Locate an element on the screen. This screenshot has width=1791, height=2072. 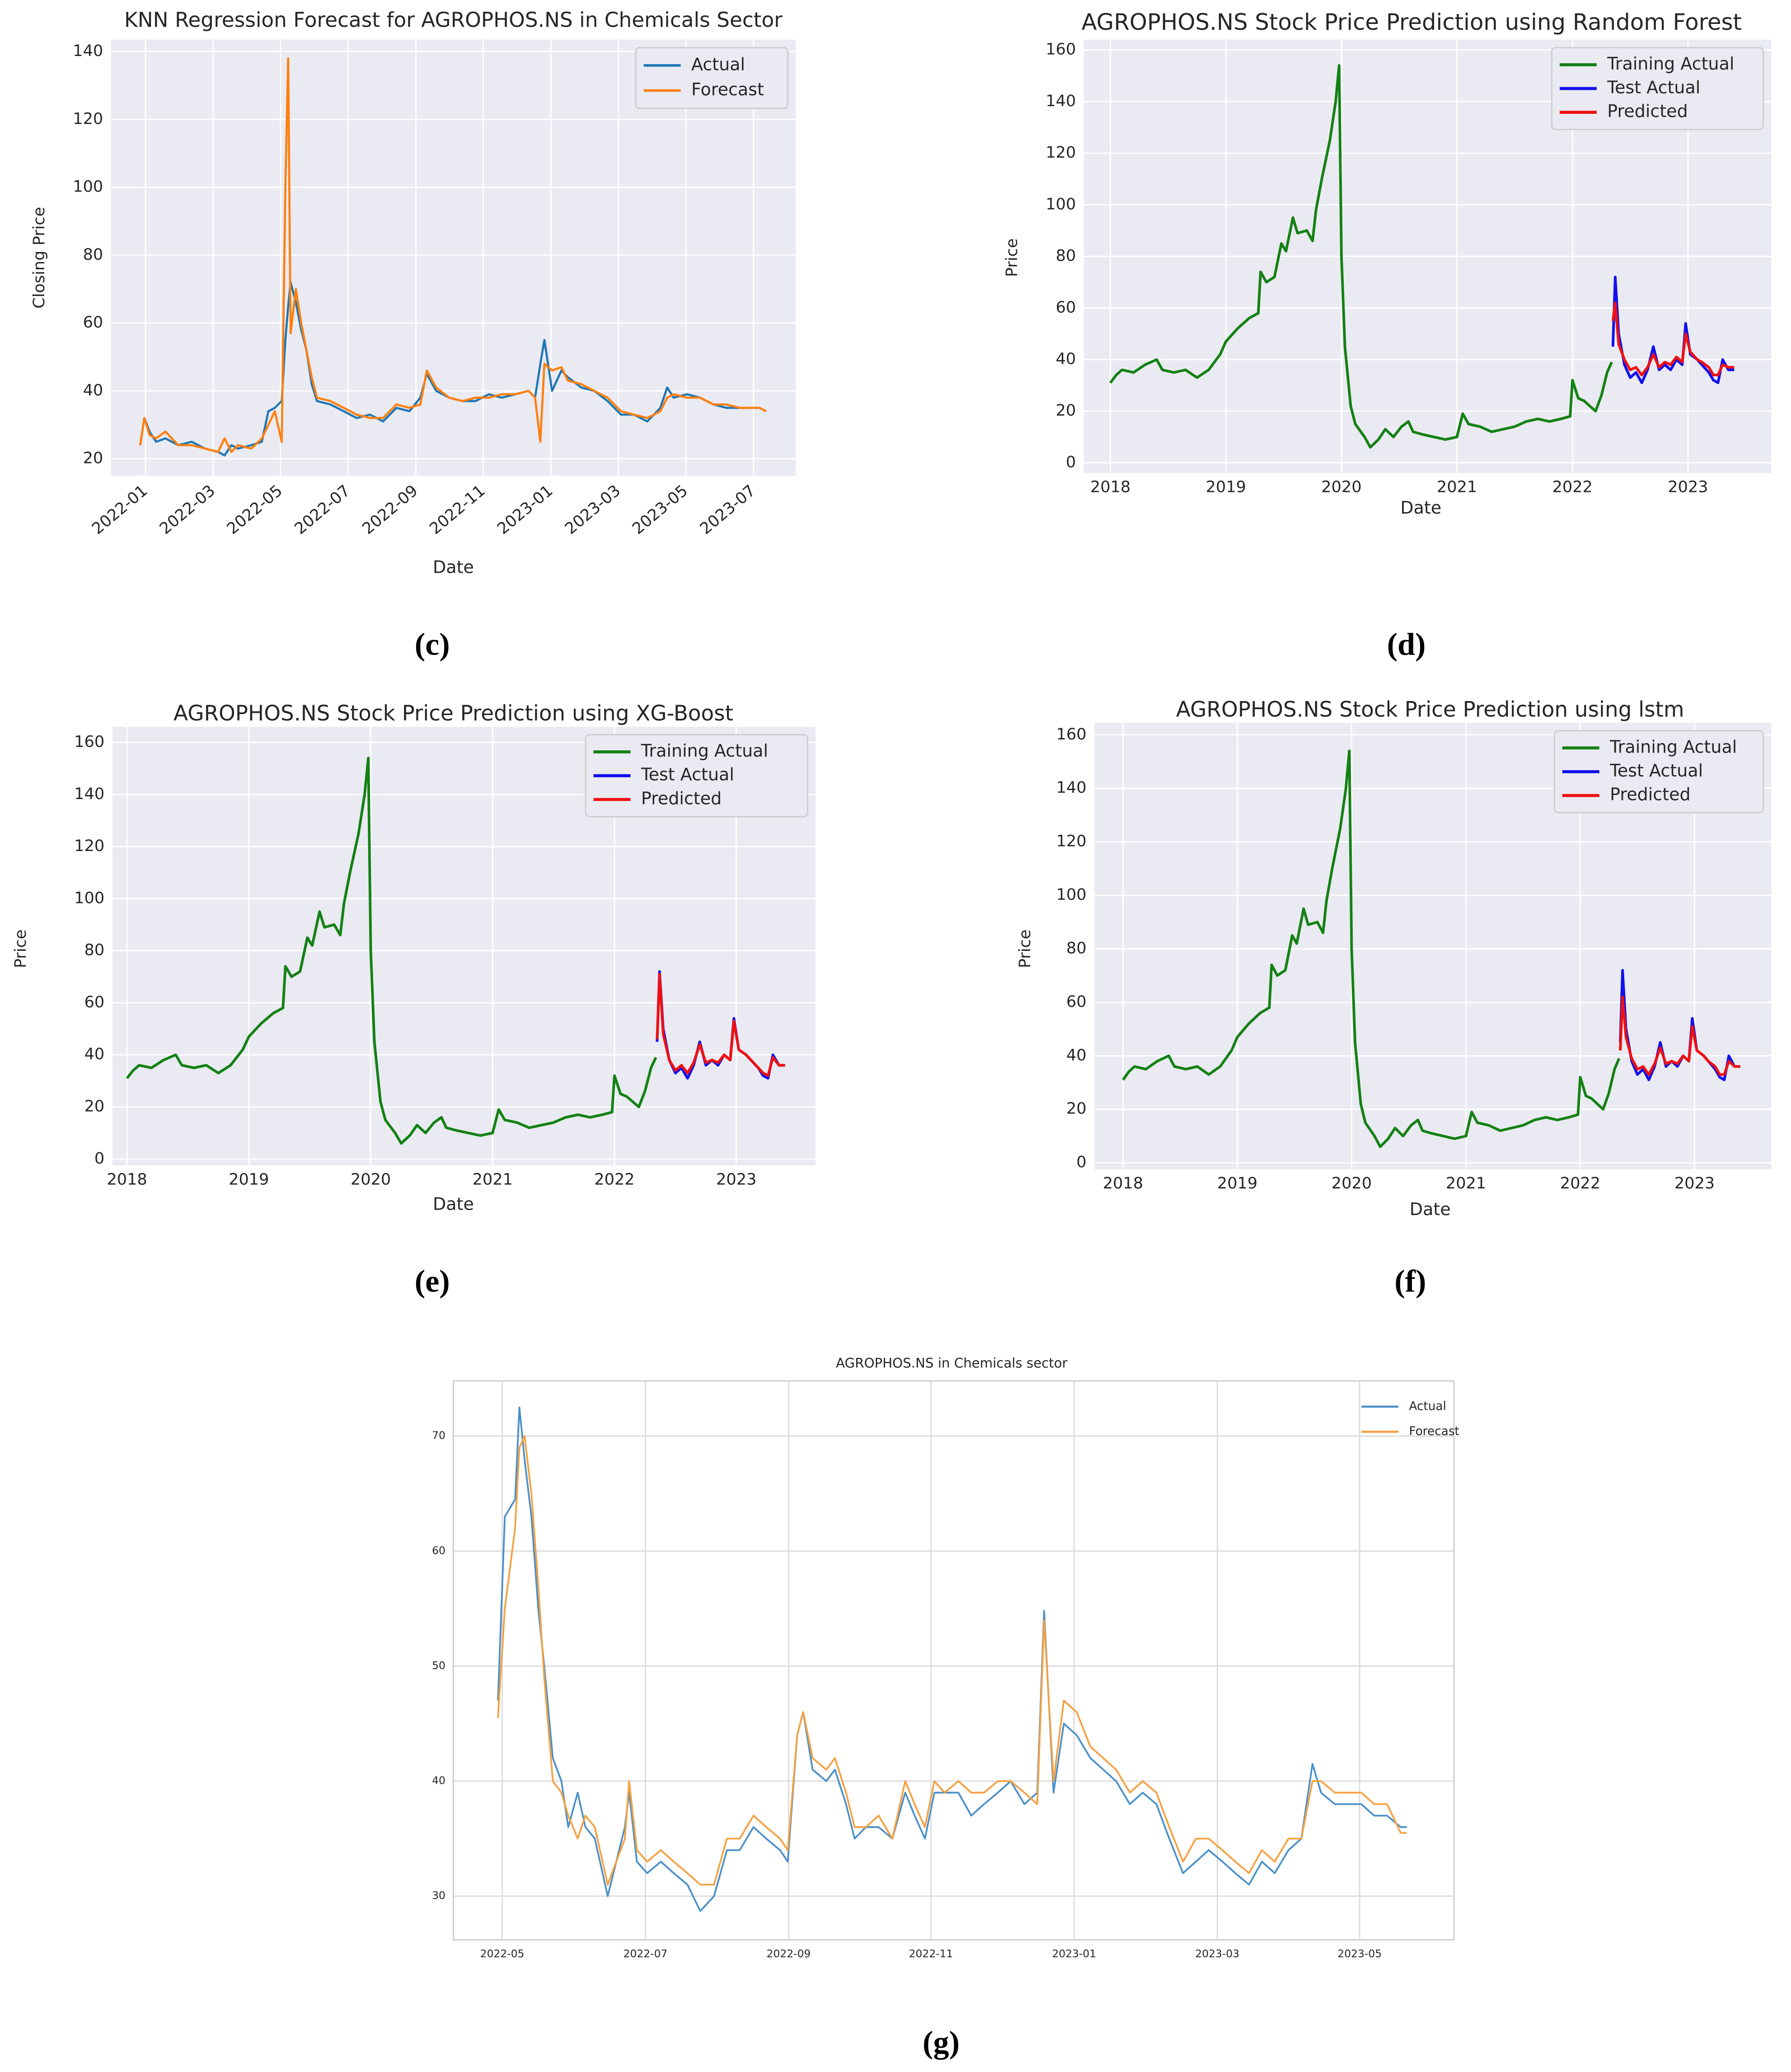
caption: (d) is located at coordinates (1406, 644).